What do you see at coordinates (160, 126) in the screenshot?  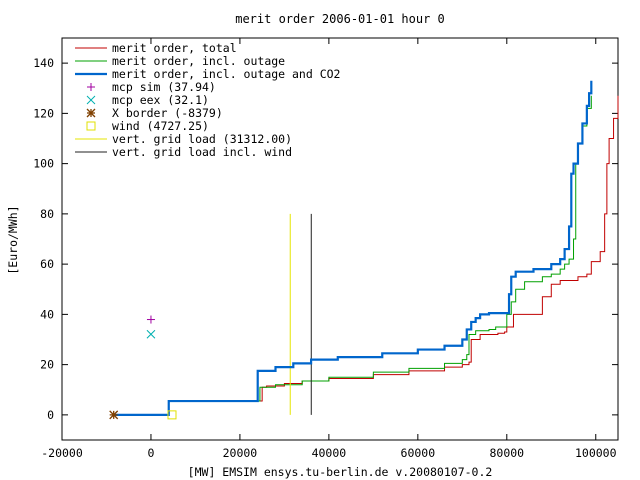 I see `legend-label-6: wind (4727.25)` at bounding box center [160, 126].